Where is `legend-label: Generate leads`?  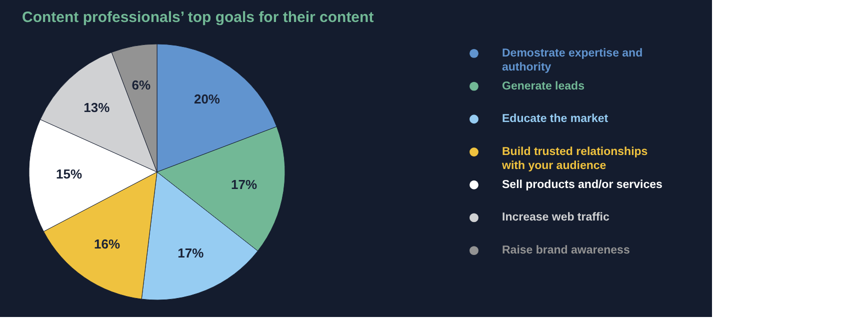
legend-label: Generate leads is located at coordinates (543, 86).